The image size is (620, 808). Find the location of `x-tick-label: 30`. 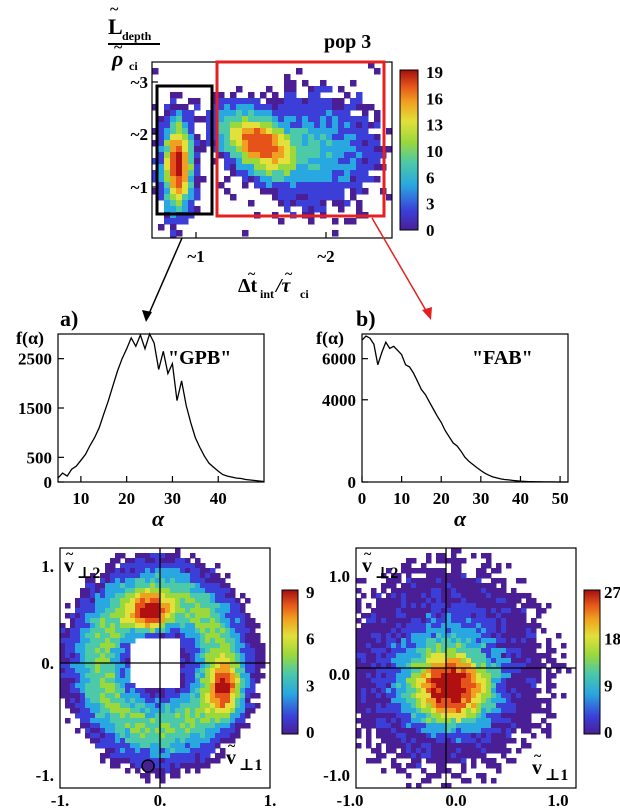

x-tick-label: 30 is located at coordinates (172, 498).